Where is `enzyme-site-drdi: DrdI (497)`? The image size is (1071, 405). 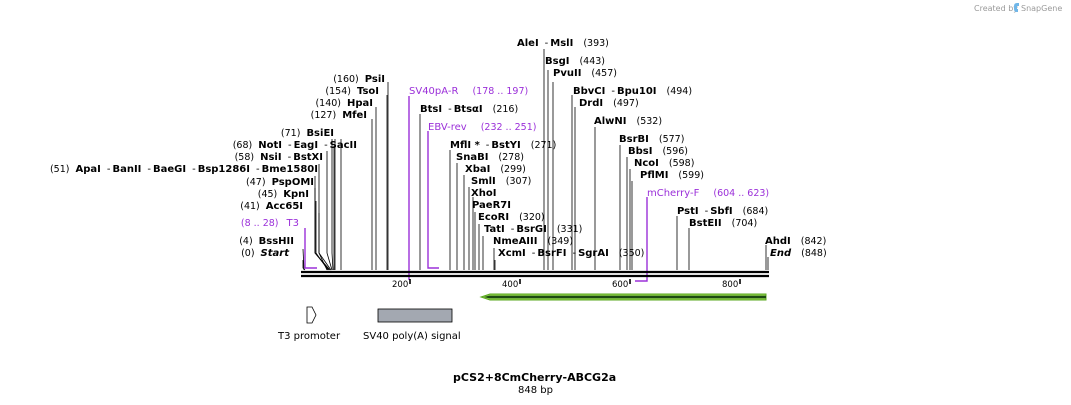 enzyme-site-drdi: DrdI (497) is located at coordinates (609, 103).